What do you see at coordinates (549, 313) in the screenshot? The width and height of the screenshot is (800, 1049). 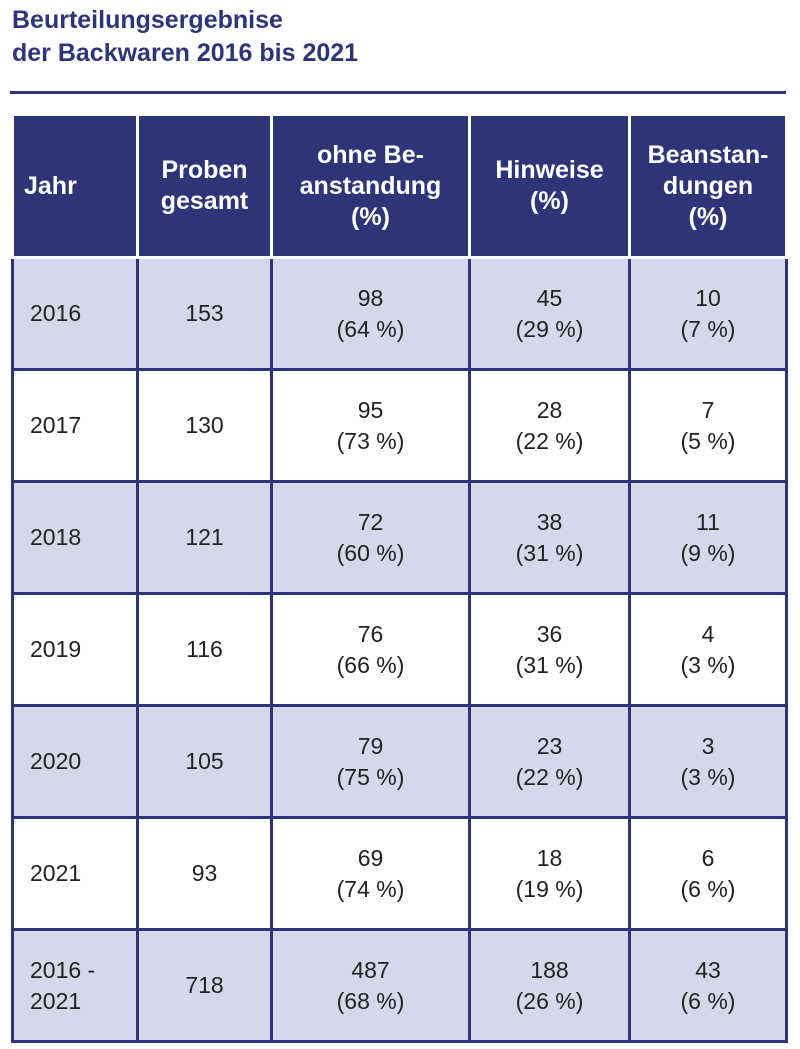 I see `cell-hinweise: 45 (29 %)` at bounding box center [549, 313].